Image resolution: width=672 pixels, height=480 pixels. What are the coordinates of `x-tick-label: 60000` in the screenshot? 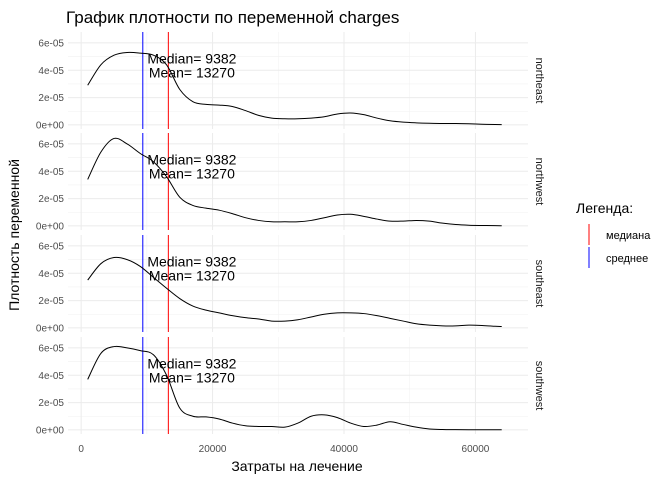 It's located at (476, 449).